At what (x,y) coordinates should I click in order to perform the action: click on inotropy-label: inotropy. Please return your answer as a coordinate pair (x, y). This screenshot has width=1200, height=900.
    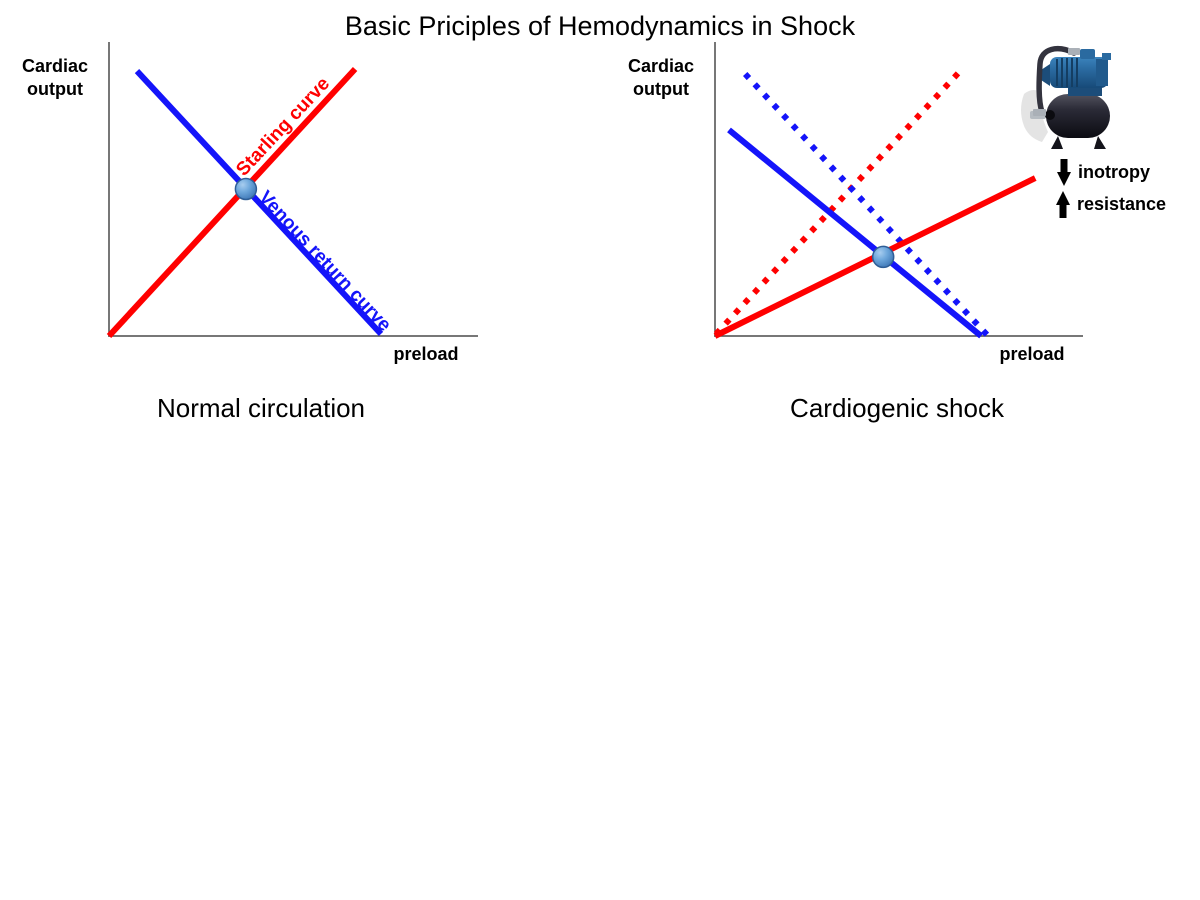
    Looking at the image, I should click on (1114, 172).